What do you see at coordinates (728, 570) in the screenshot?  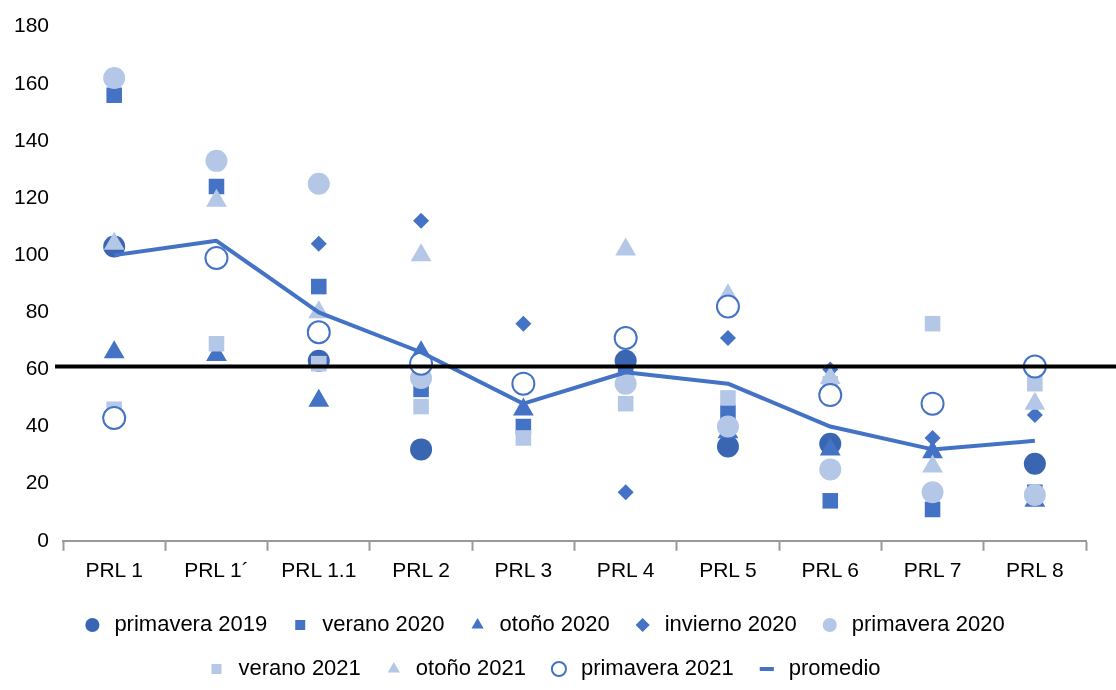 I see `x-tick-label: PRL 5` at bounding box center [728, 570].